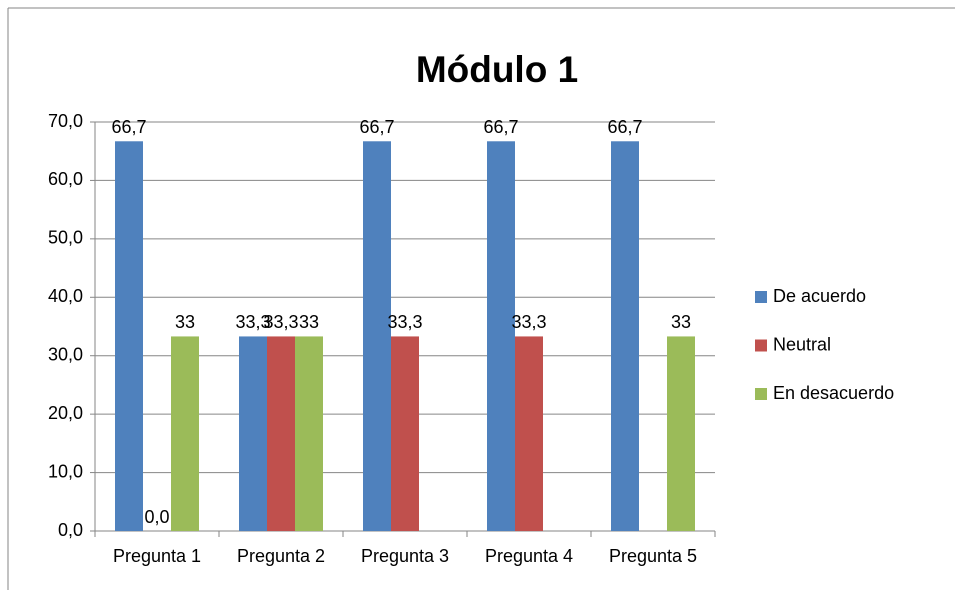  Describe the element at coordinates (65, 179) in the screenshot. I see `y-tick-label: 60,0` at that location.